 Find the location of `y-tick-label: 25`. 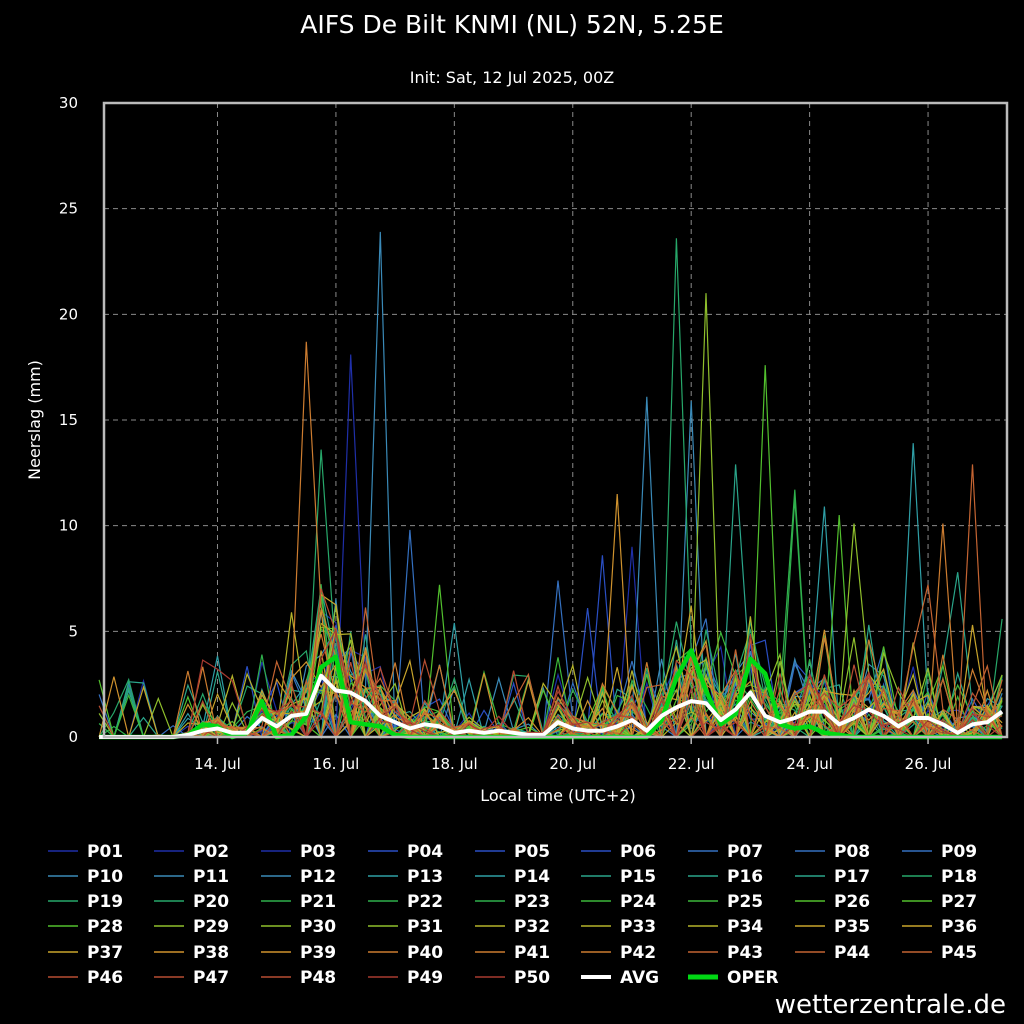

y-tick-label: 25 is located at coordinates (68, 209).